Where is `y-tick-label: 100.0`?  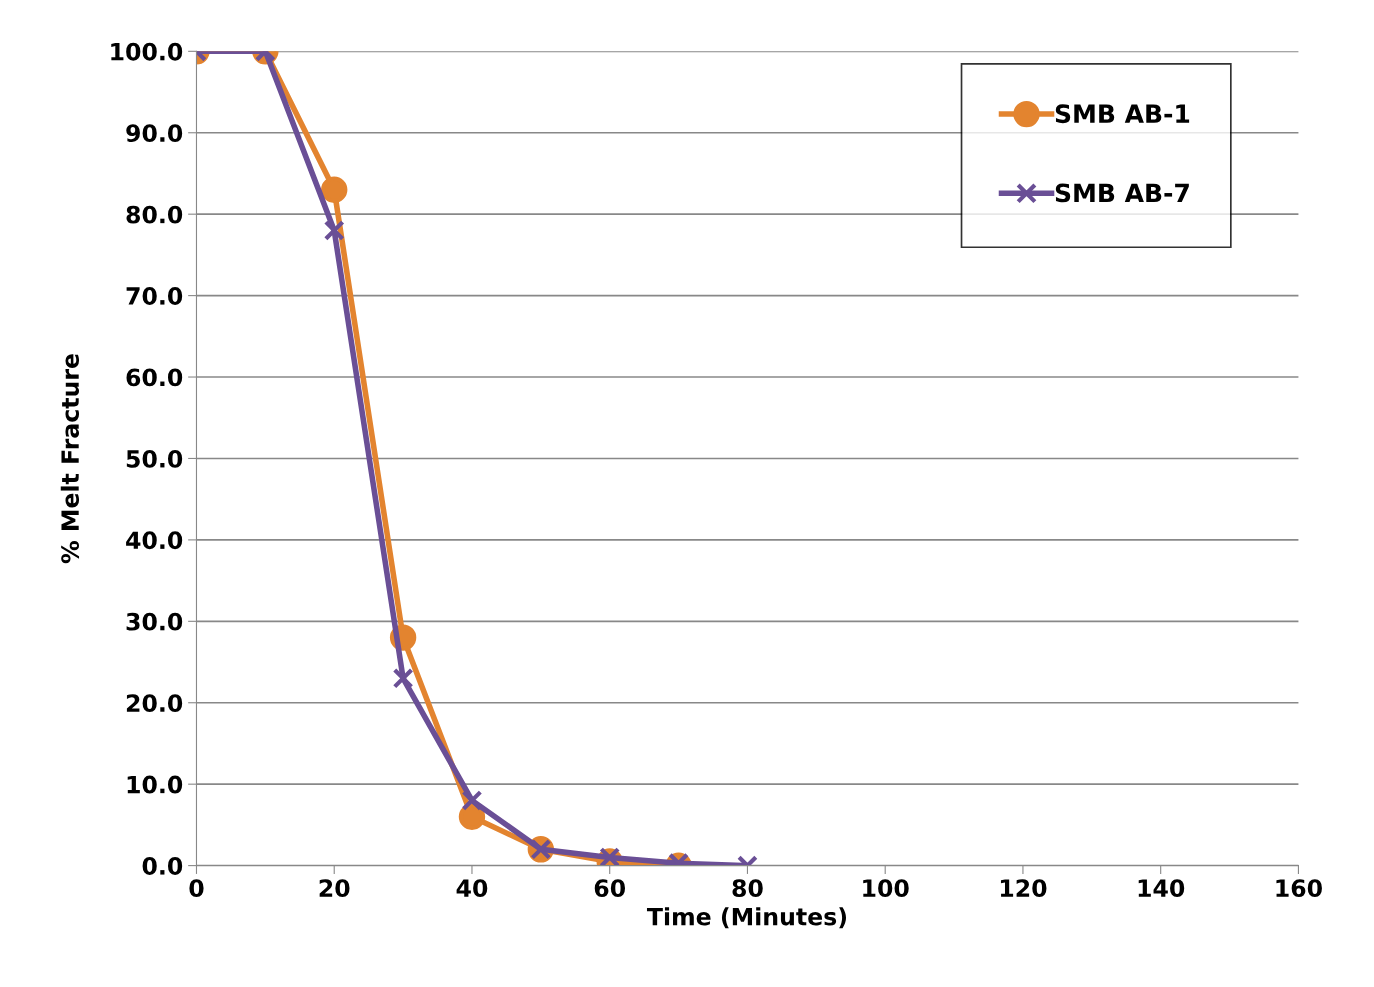 y-tick-label: 100.0 is located at coordinates (147, 51).